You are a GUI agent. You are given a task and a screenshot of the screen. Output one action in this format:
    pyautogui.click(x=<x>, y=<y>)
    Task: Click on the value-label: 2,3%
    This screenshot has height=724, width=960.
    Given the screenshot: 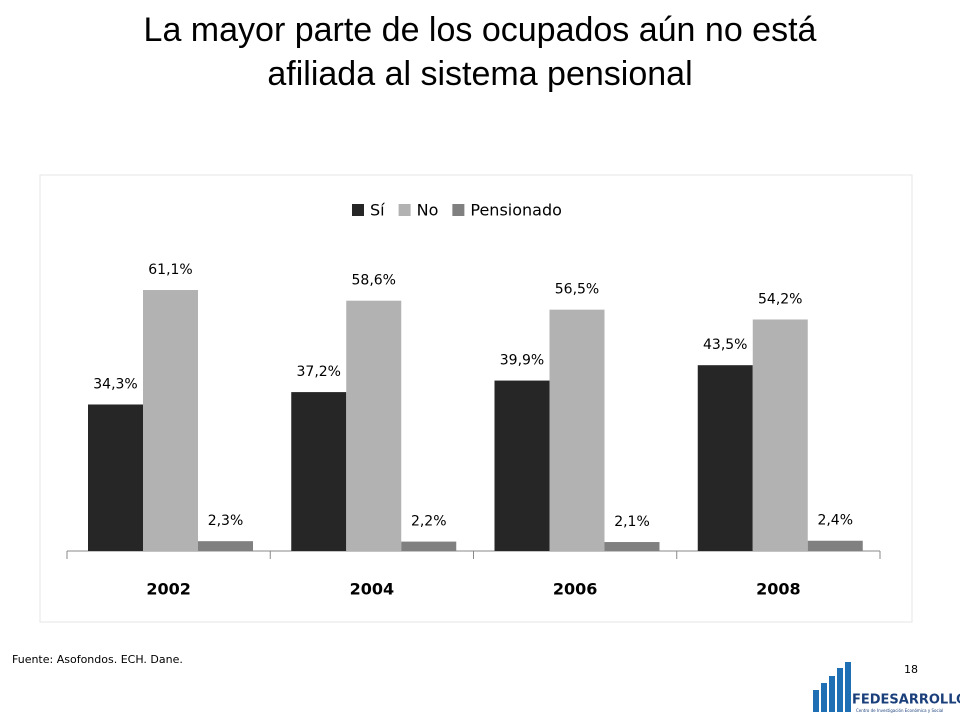 What is the action you would take?
    pyautogui.click(x=226, y=521)
    